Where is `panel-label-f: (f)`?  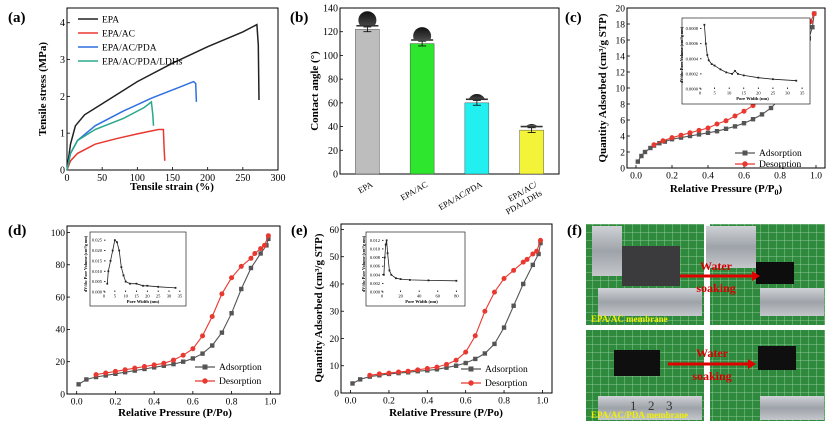
panel-label-f: (f) is located at coordinates (574, 231).